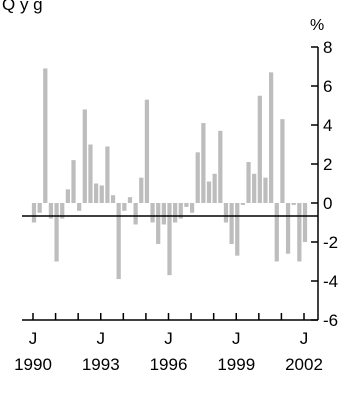 This screenshot has height=401, width=364. I want to click on y-tick-label: 2, so click(327, 164).